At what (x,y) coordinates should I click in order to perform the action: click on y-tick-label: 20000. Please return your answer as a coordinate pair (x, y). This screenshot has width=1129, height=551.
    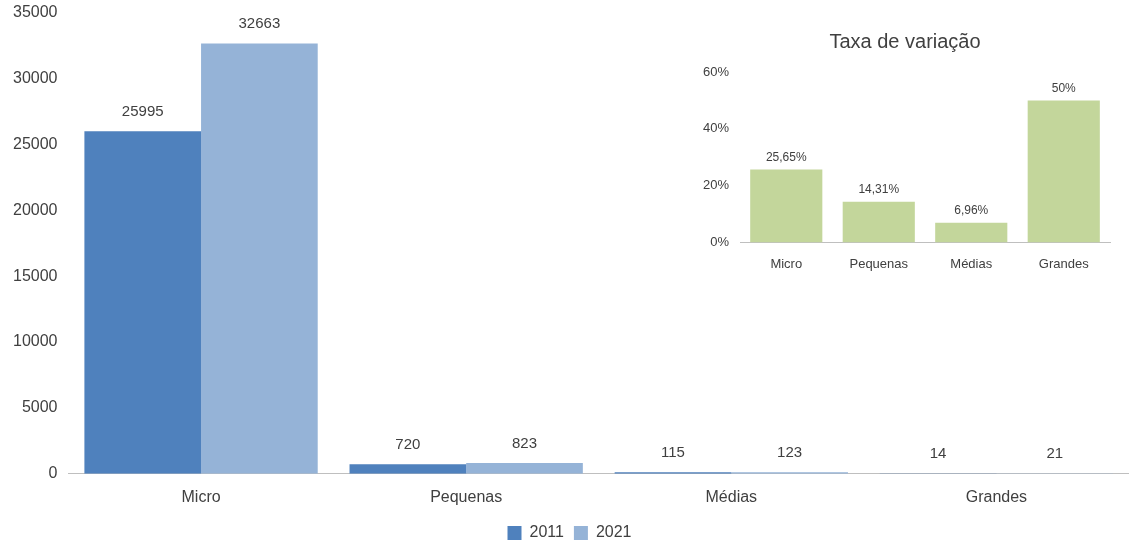
    Looking at the image, I should click on (35, 209).